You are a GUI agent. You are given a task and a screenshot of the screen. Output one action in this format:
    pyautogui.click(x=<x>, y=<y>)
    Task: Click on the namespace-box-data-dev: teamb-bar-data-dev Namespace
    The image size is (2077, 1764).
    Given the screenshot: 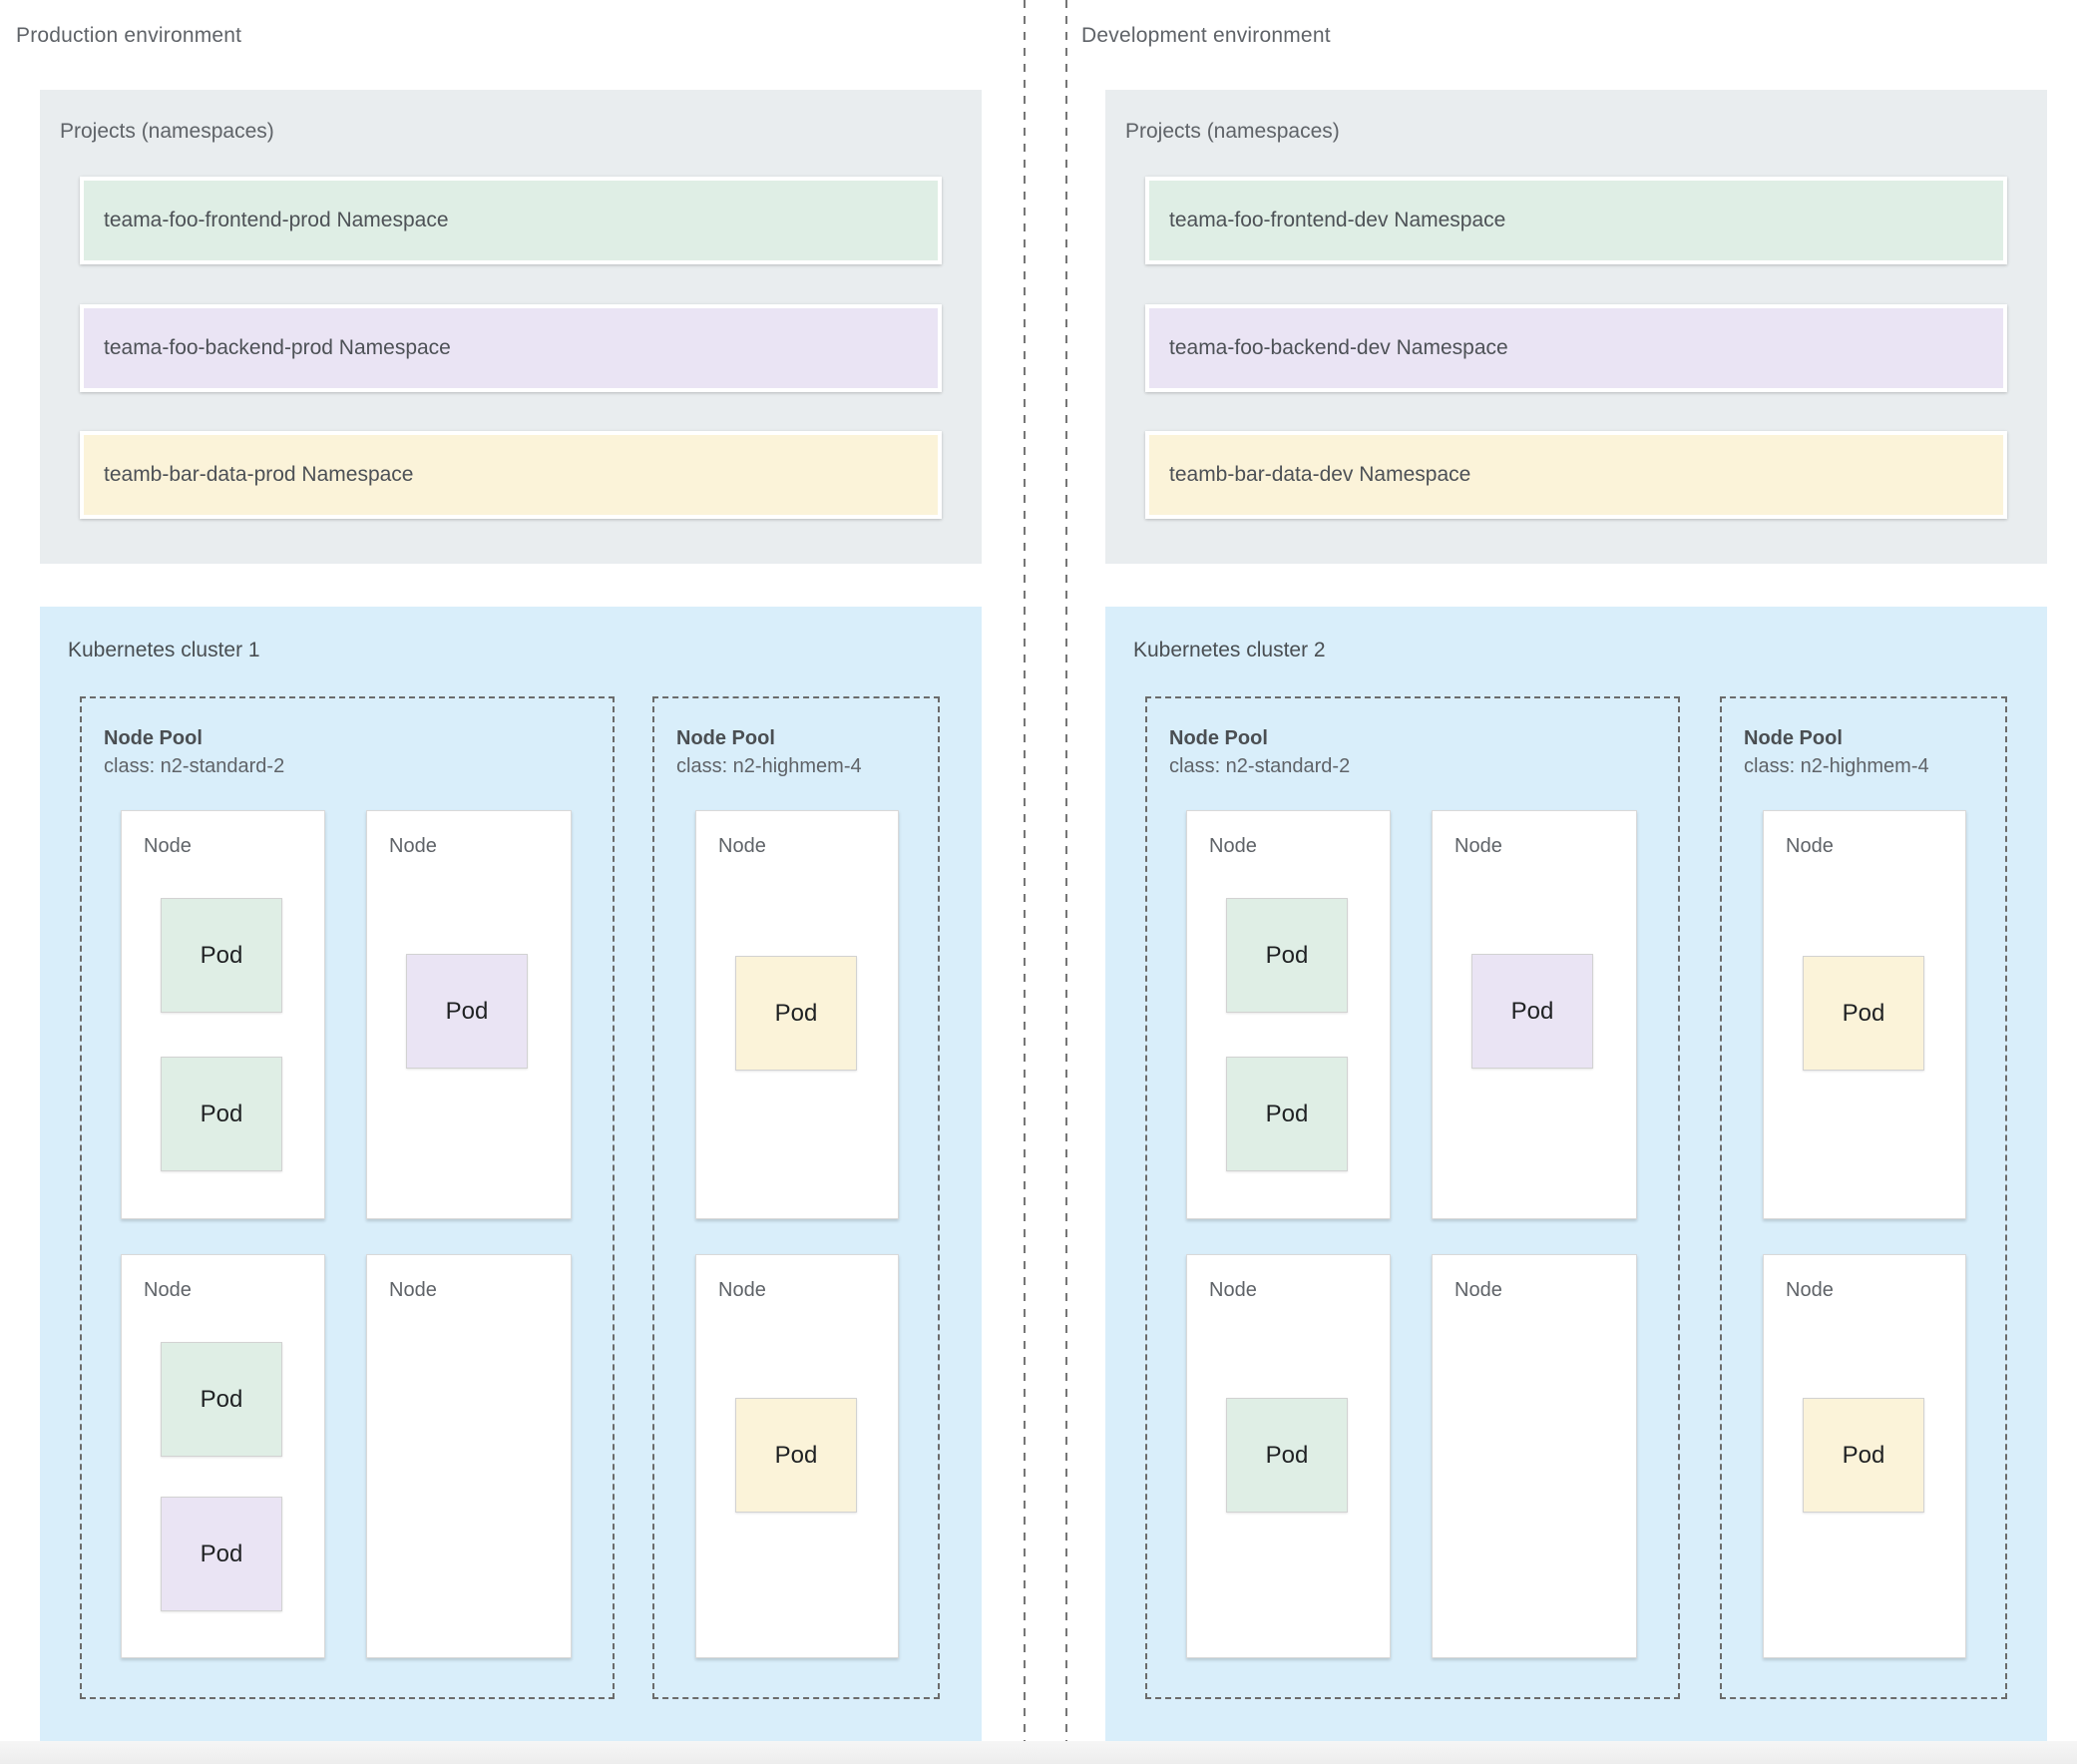 What is the action you would take?
    pyautogui.click(x=1576, y=475)
    